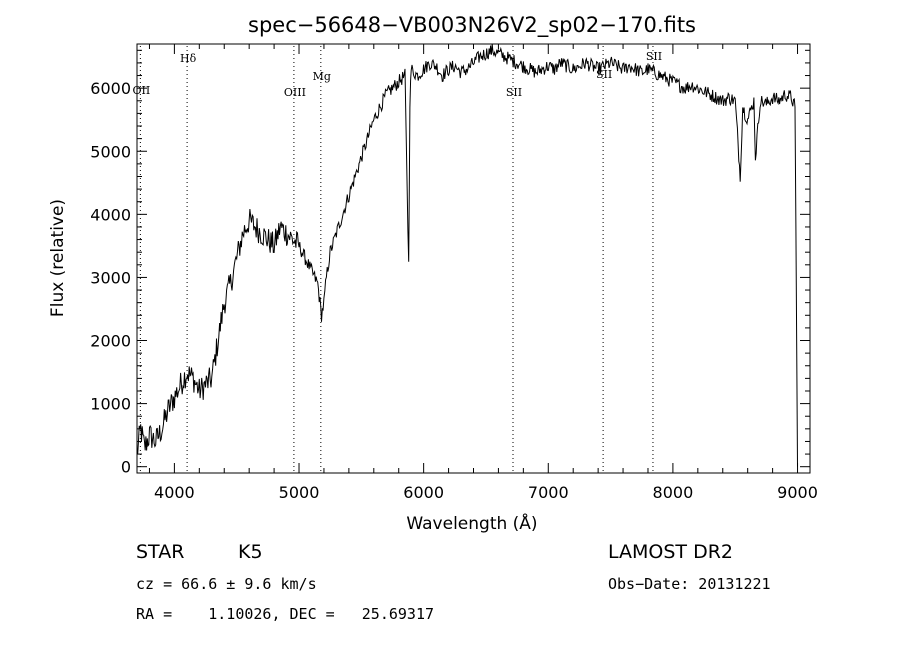  Describe the element at coordinates (423, 492) in the screenshot. I see `x-tick-label: 6000` at that location.